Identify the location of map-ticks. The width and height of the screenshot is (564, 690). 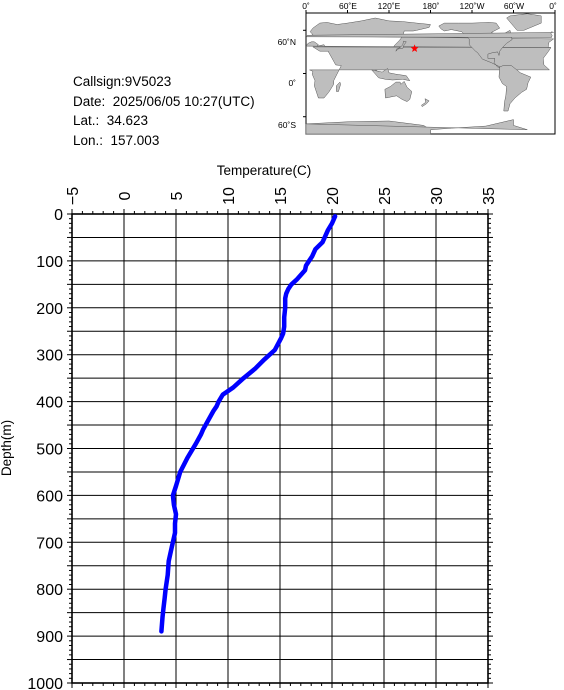
(429, 64).